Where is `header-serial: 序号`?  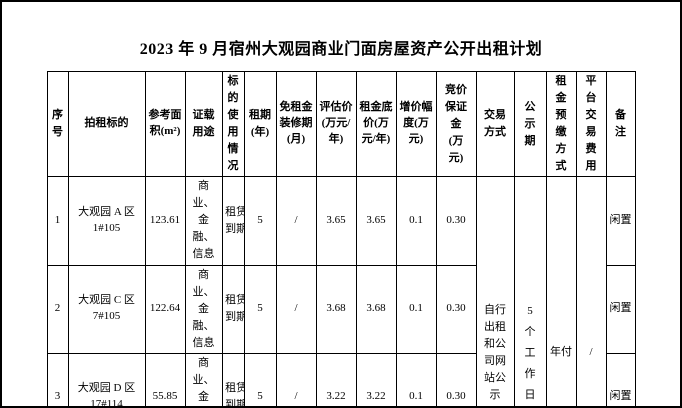 header-serial: 序号 is located at coordinates (57, 124).